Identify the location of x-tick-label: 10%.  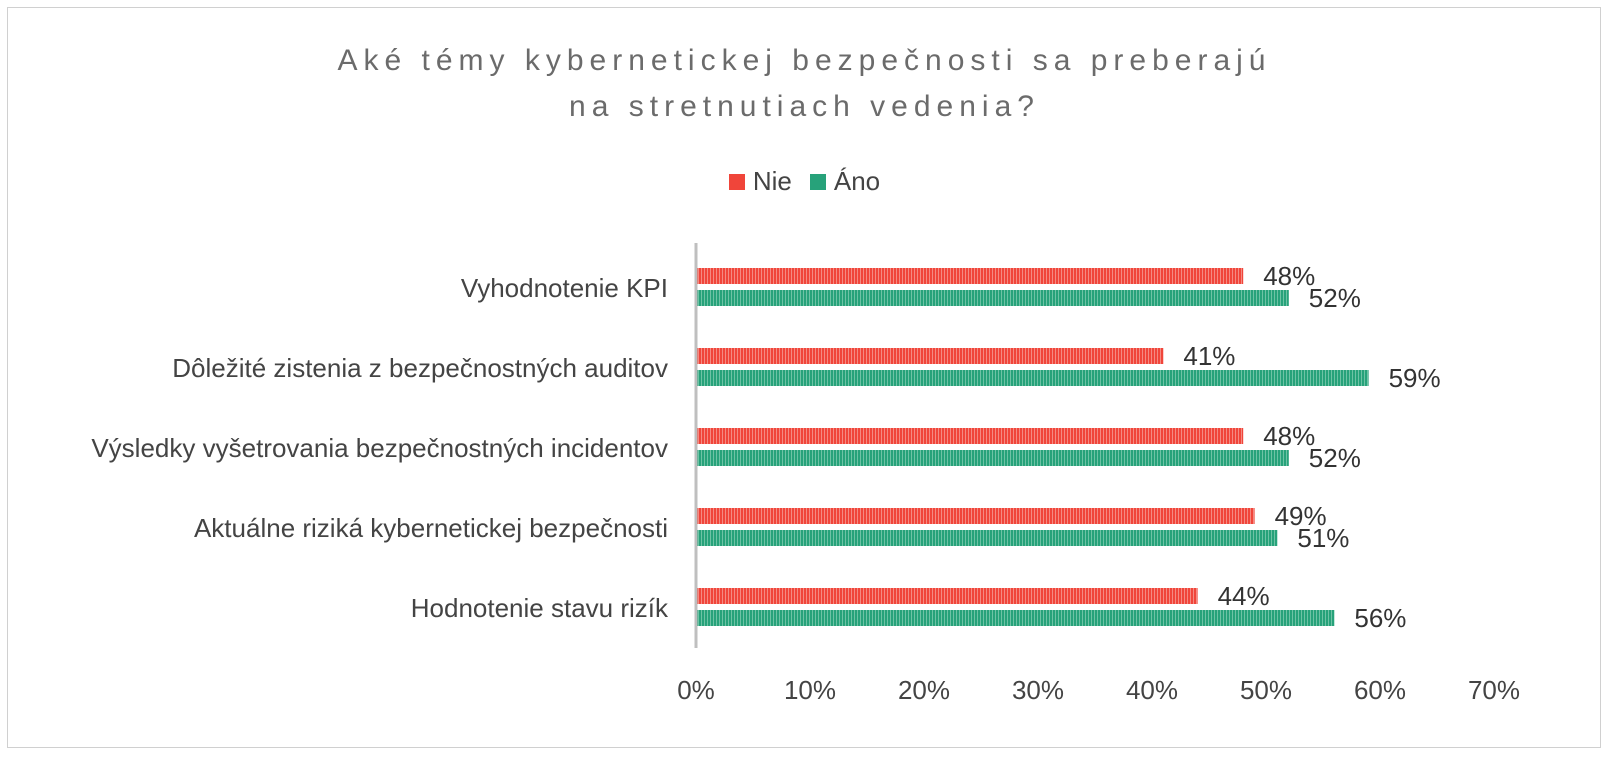
(810, 690).